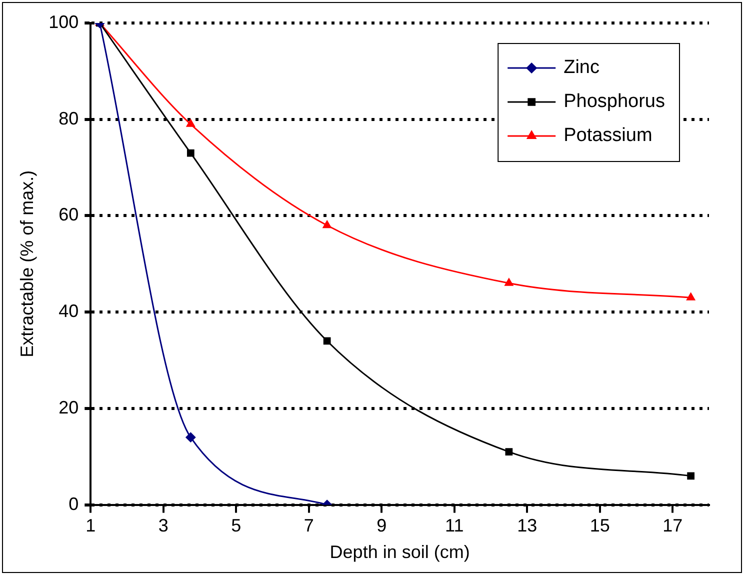 This screenshot has width=744, height=575. I want to click on y-tick-label: 20, so click(68, 407).